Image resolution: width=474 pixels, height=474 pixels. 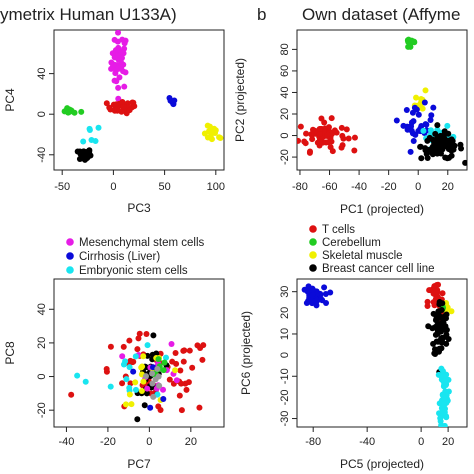 What do you see at coordinates (285, 71) in the screenshot?
I see `y-tick-label: 60` at bounding box center [285, 71].